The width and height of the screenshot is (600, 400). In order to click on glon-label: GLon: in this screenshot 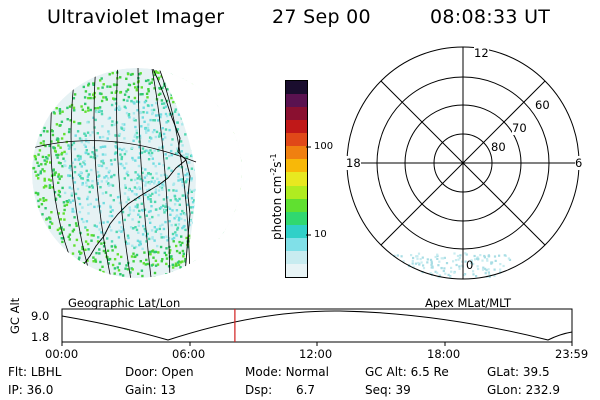, I will do `click(504, 390)`.